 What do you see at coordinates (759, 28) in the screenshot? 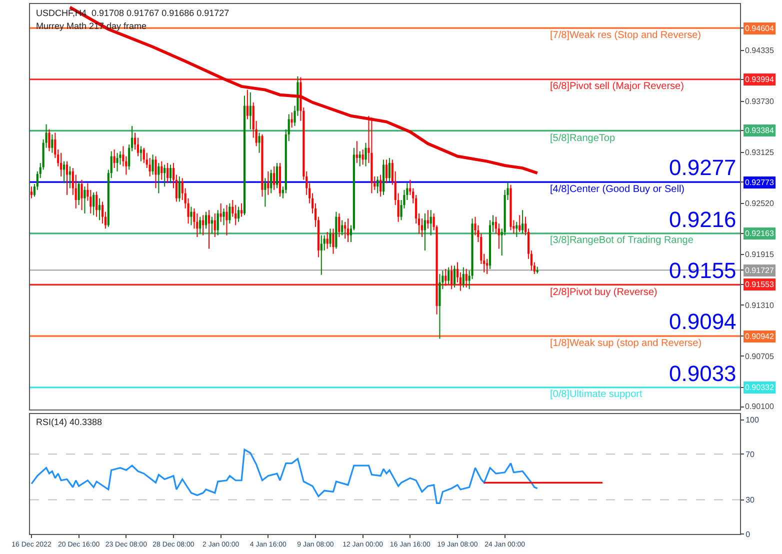
I see `y-tick-label: 0.94604` at bounding box center [759, 28].